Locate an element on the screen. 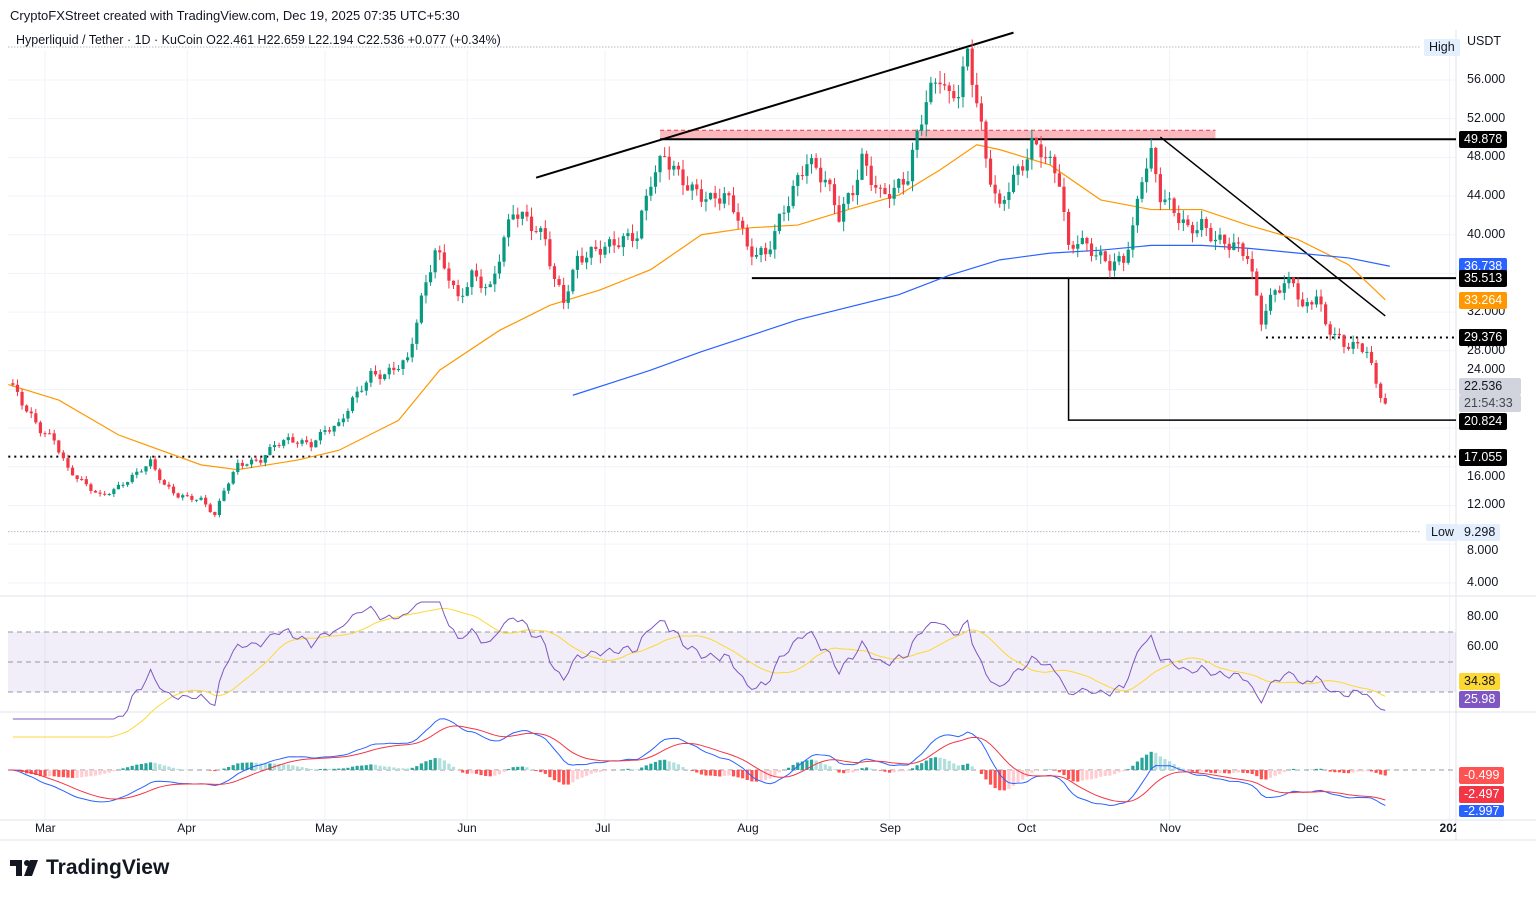  last-price-tag: 22.536 is located at coordinates (1490, 386).